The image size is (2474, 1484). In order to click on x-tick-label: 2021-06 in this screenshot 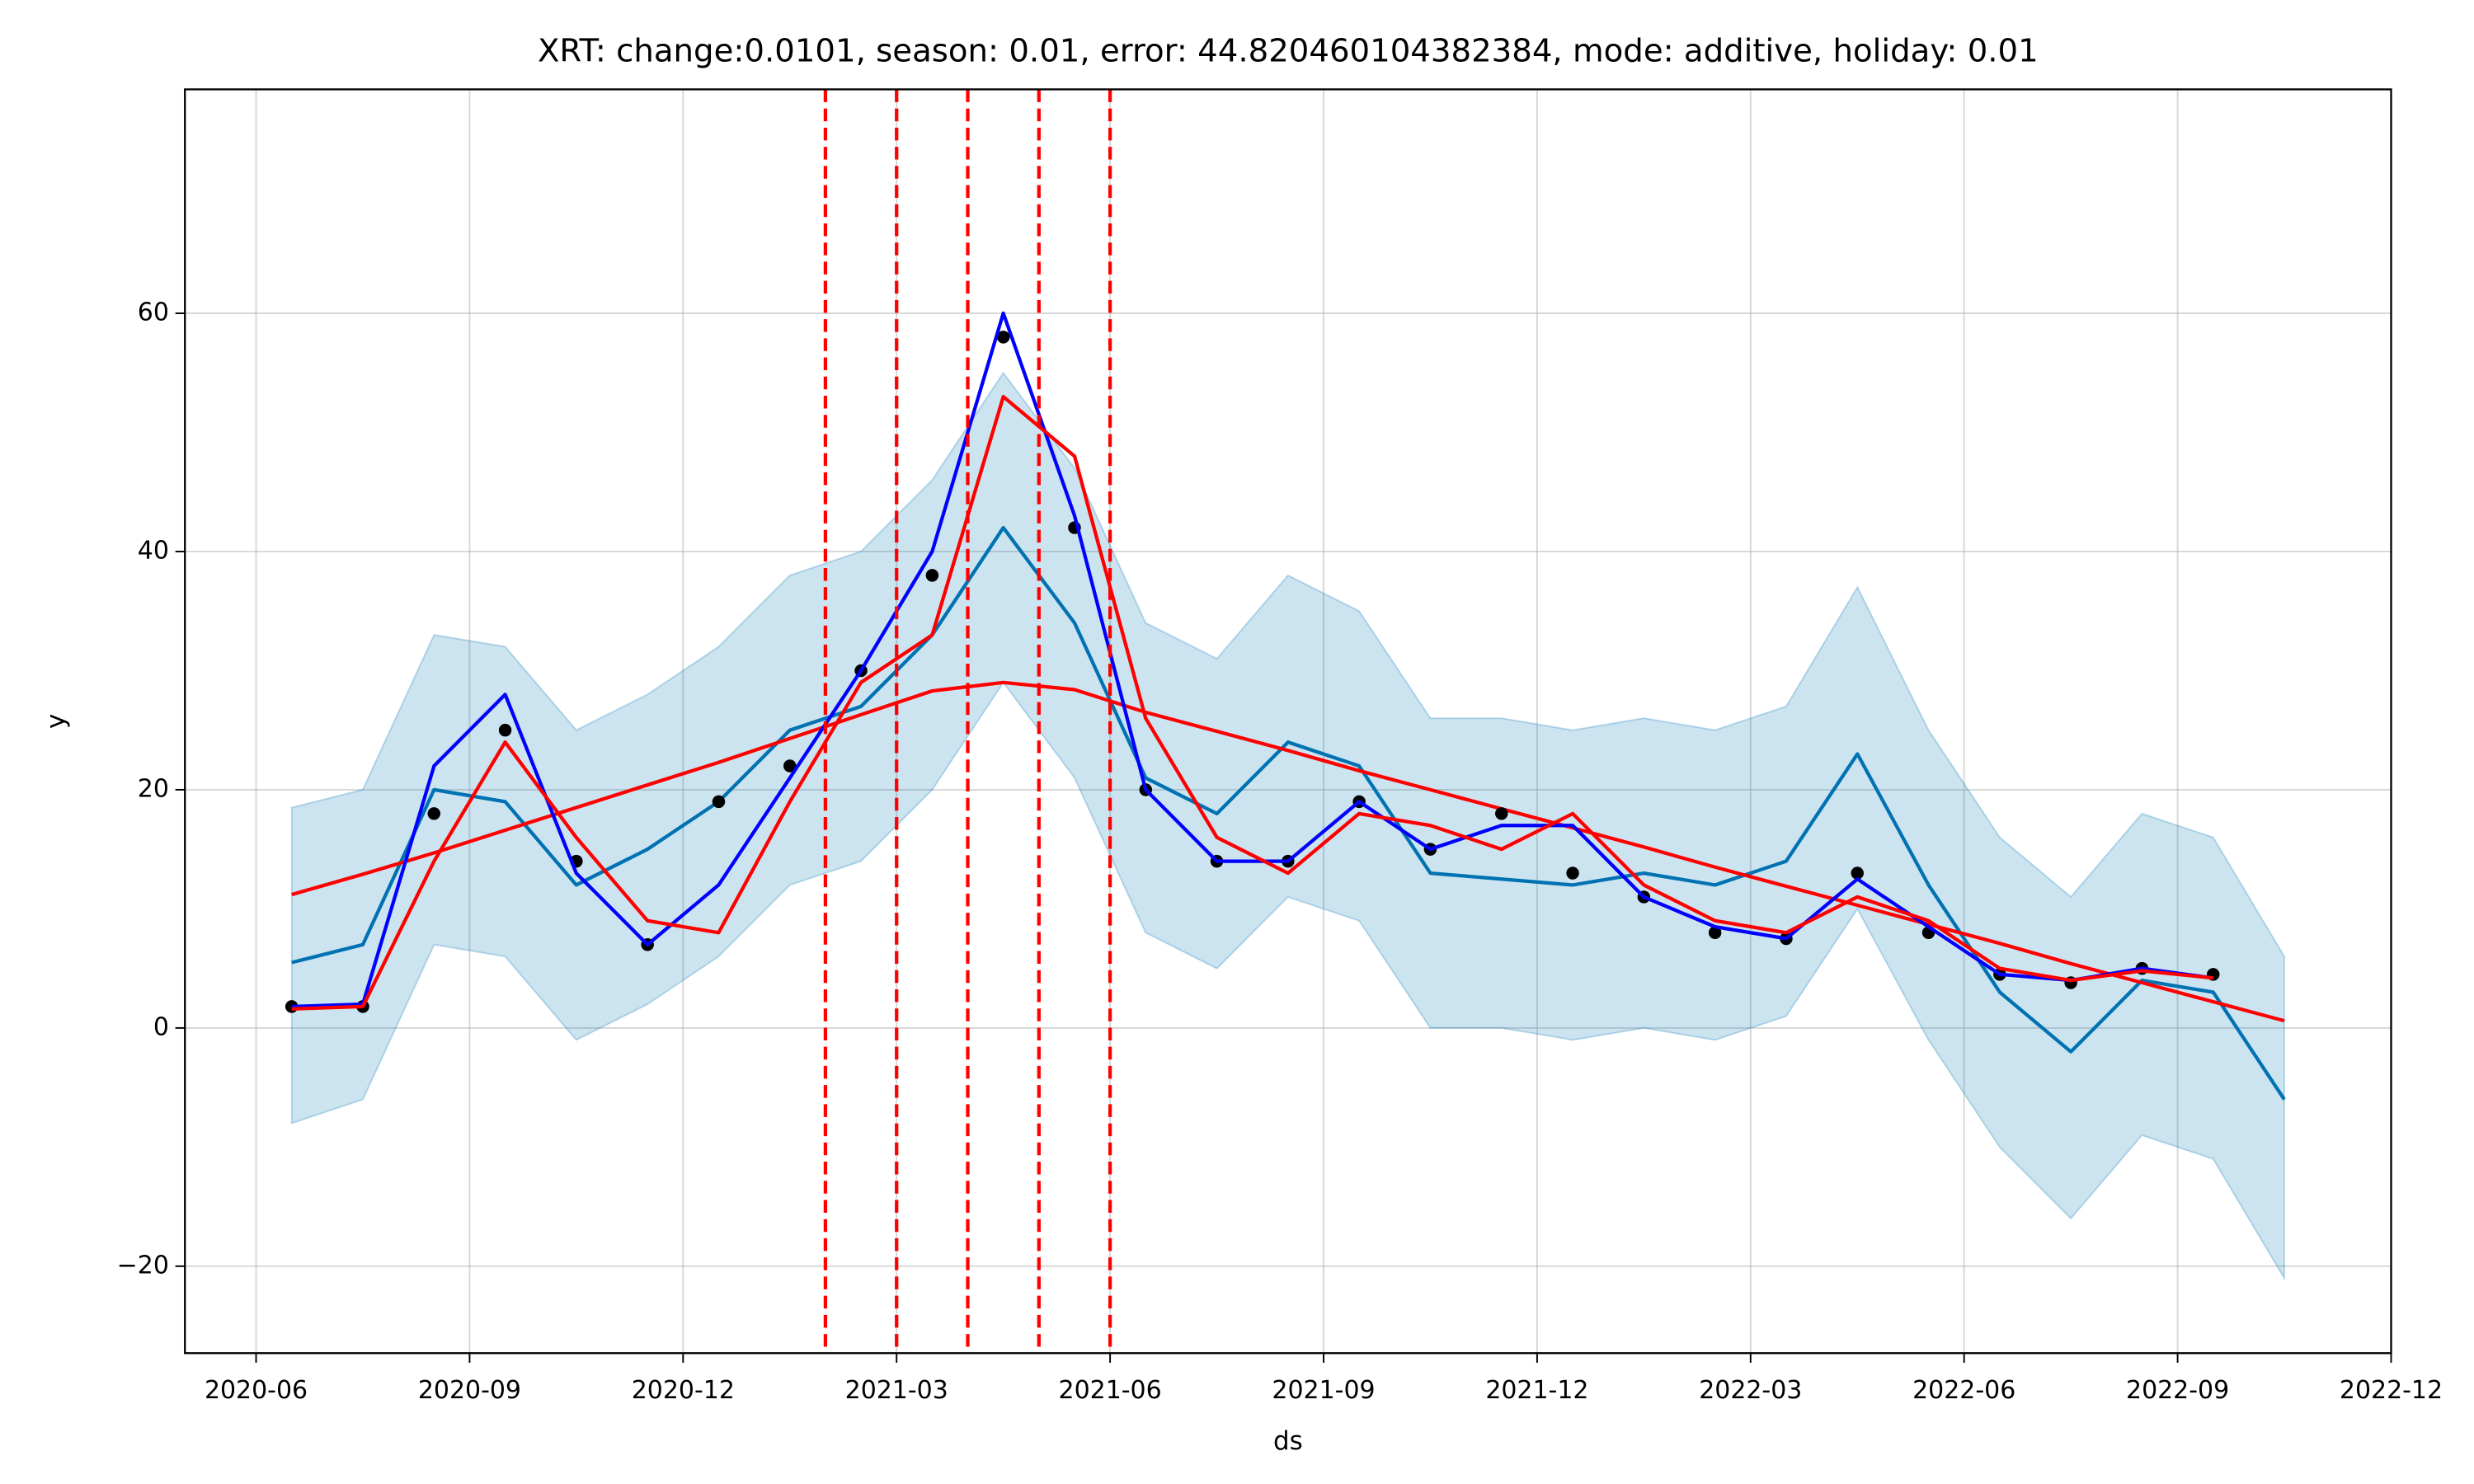, I will do `click(1110, 1390)`.